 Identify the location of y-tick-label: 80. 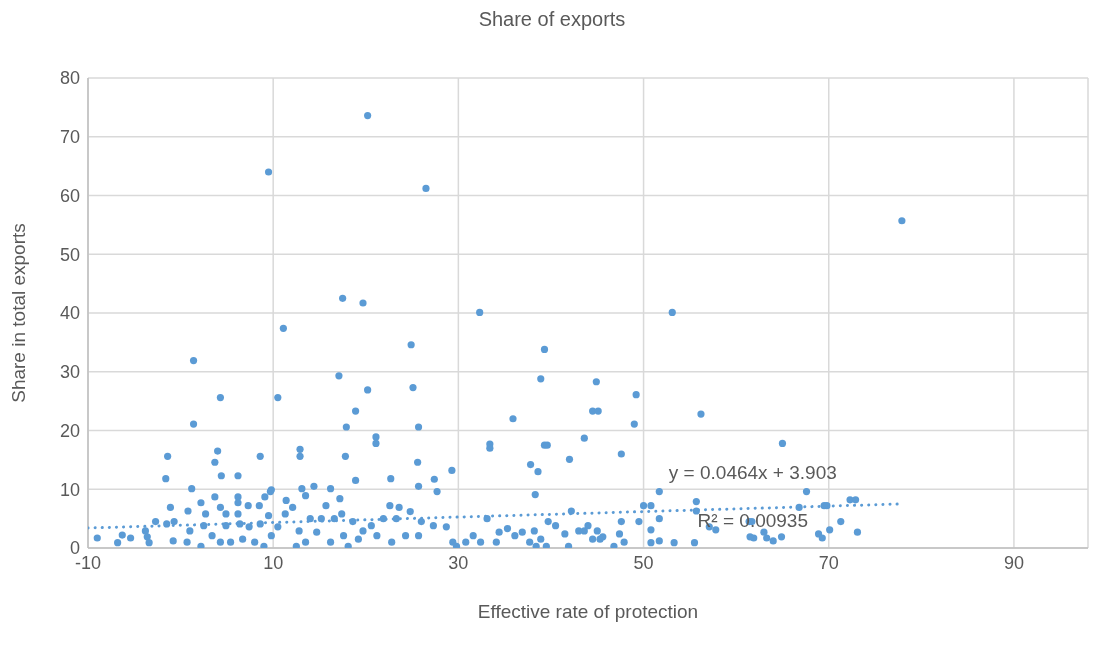
(69, 78).